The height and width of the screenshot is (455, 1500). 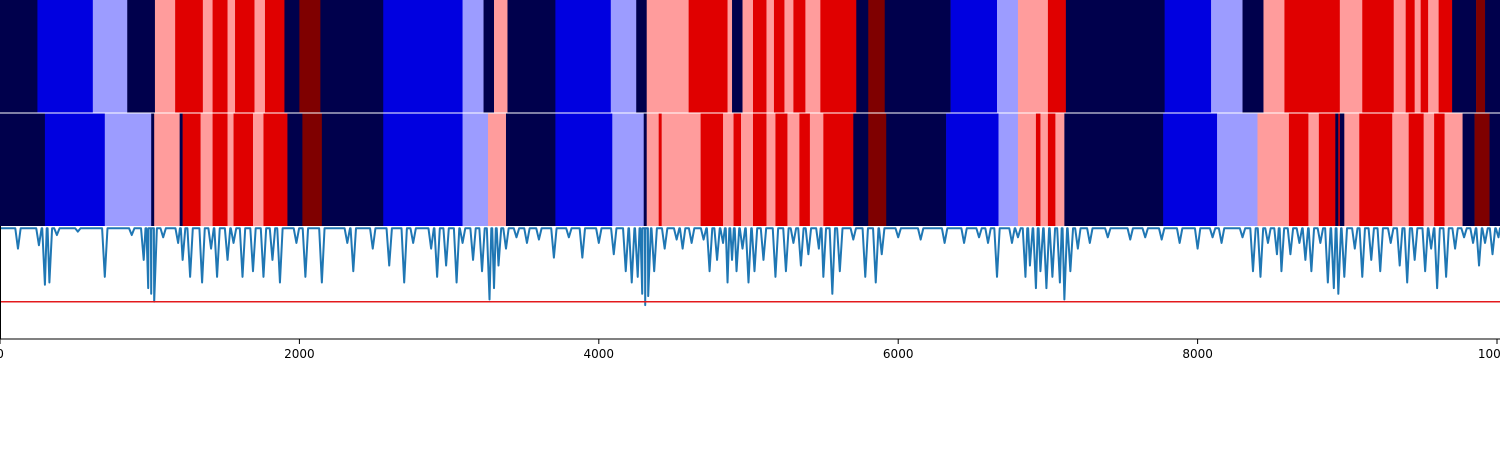 What do you see at coordinates (1489, 354) in the screenshot?
I see `x-tick-label: 10000` at bounding box center [1489, 354].